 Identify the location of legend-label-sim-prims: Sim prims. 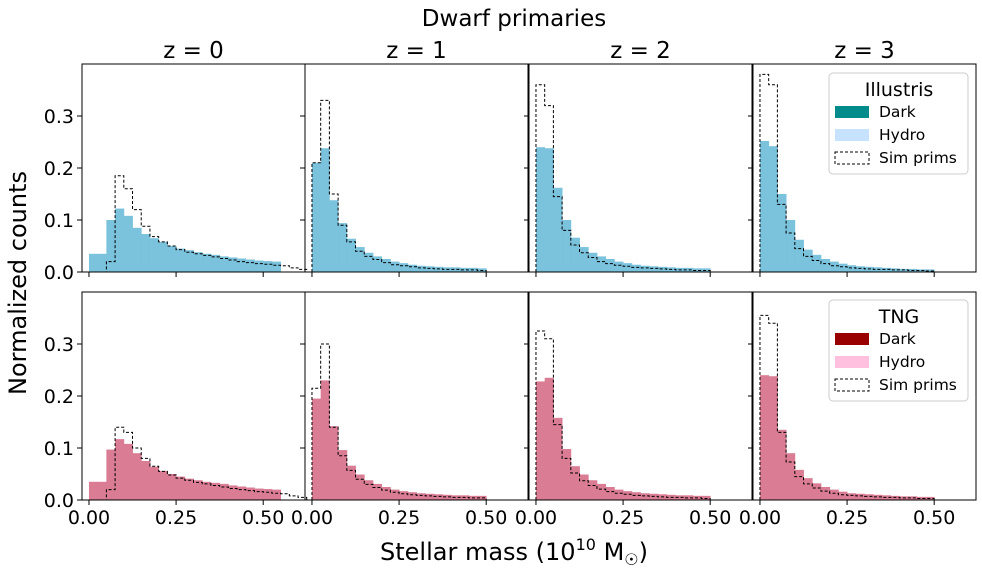
(918, 158).